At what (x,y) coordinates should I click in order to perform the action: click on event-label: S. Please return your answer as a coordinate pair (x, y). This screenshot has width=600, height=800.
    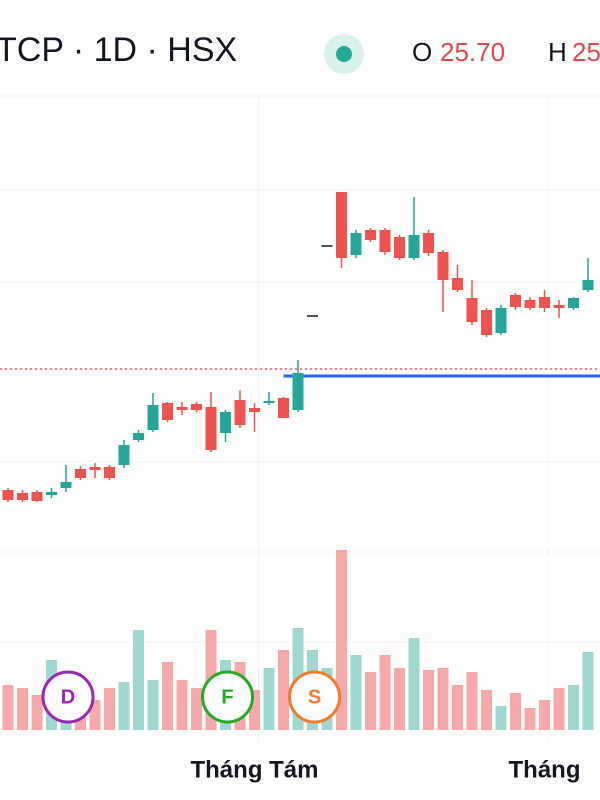
    Looking at the image, I should click on (314, 697).